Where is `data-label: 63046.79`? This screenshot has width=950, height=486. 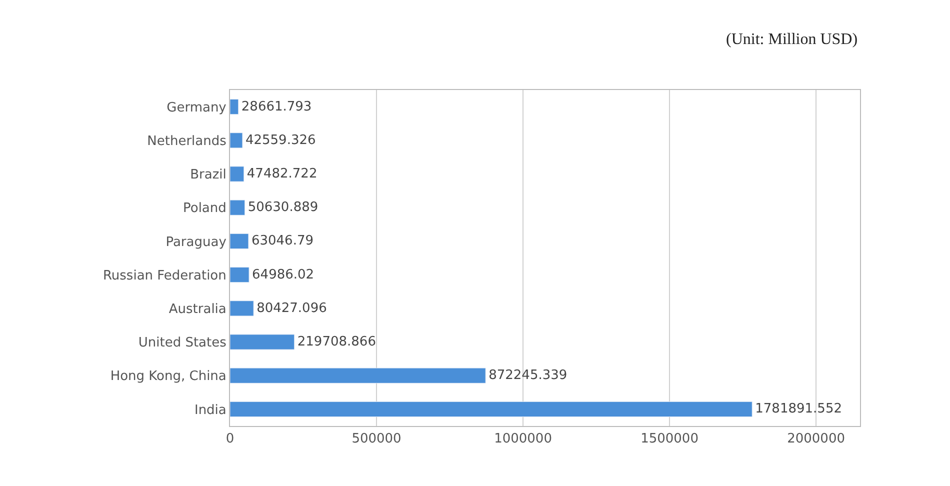 data-label: 63046.79 is located at coordinates (282, 241).